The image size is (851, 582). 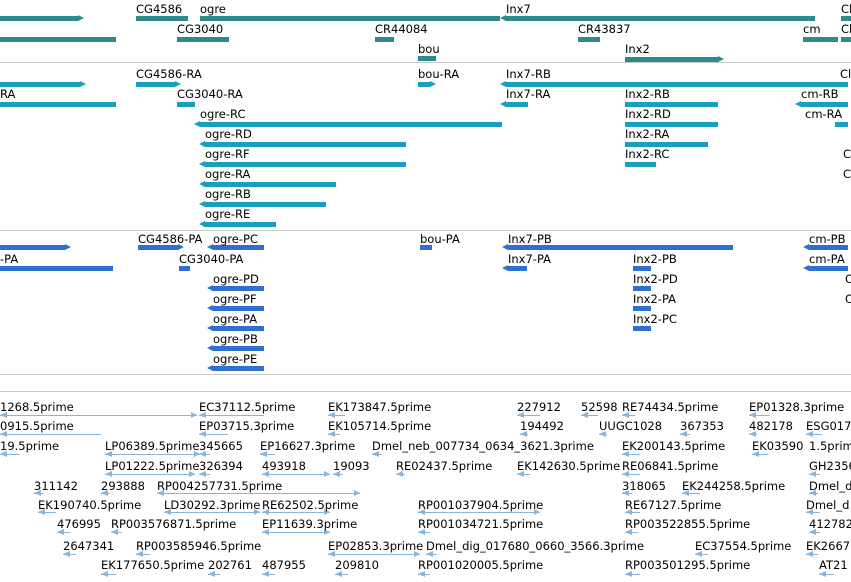 I want to click on ests-feature-label: RE67127.5prime, so click(x=673, y=505).